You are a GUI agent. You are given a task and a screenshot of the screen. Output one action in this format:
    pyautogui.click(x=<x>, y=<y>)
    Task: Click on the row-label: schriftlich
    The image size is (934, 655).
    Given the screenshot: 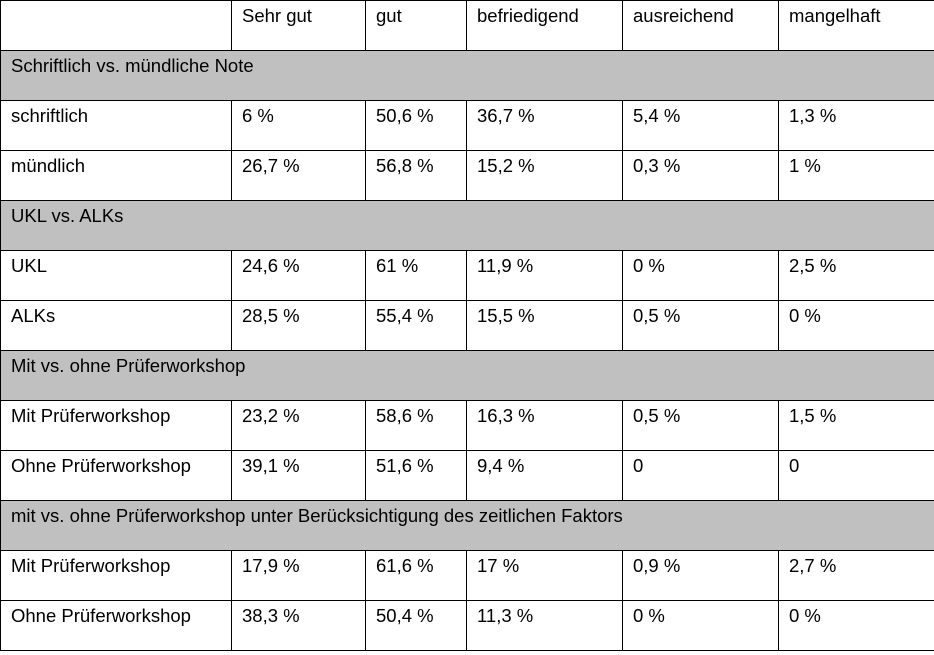 What is the action you would take?
    pyautogui.click(x=116, y=125)
    